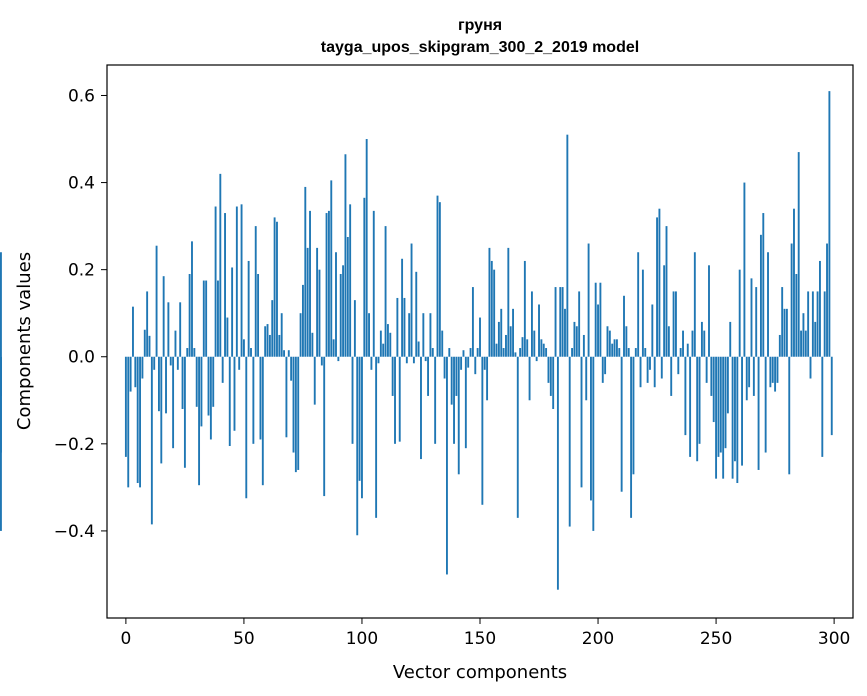  What do you see at coordinates (716, 639) in the screenshot?
I see `x-tick-label: 250` at bounding box center [716, 639].